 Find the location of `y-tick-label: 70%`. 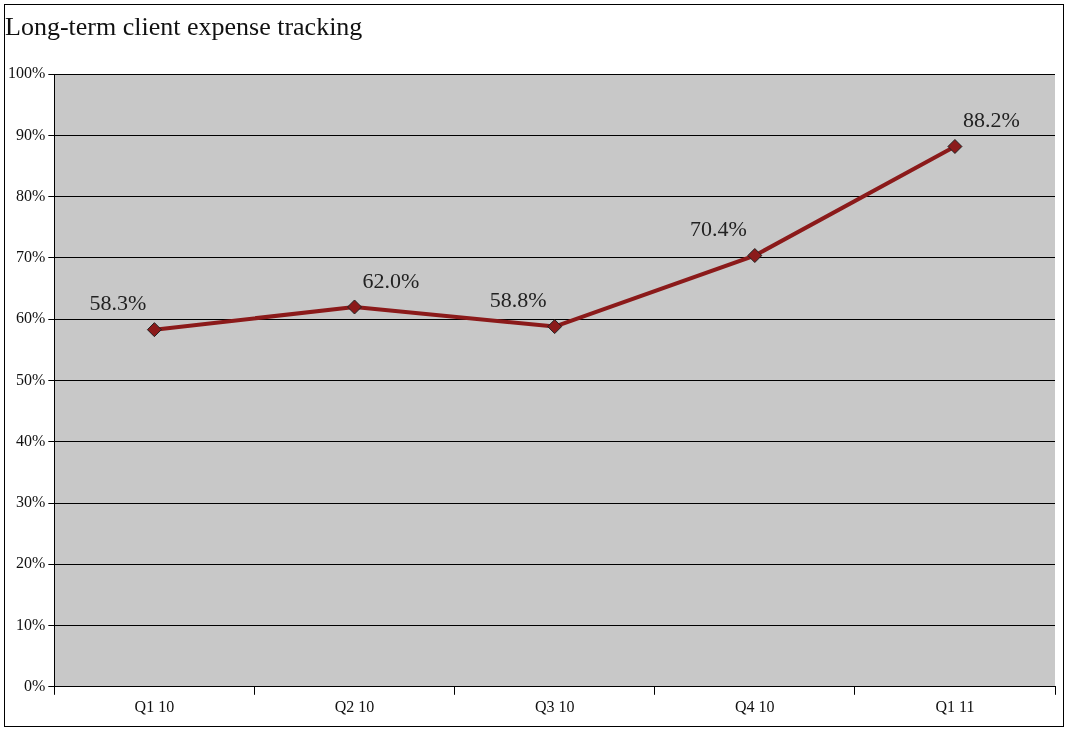

y-tick-label: 70% is located at coordinates (31, 257).